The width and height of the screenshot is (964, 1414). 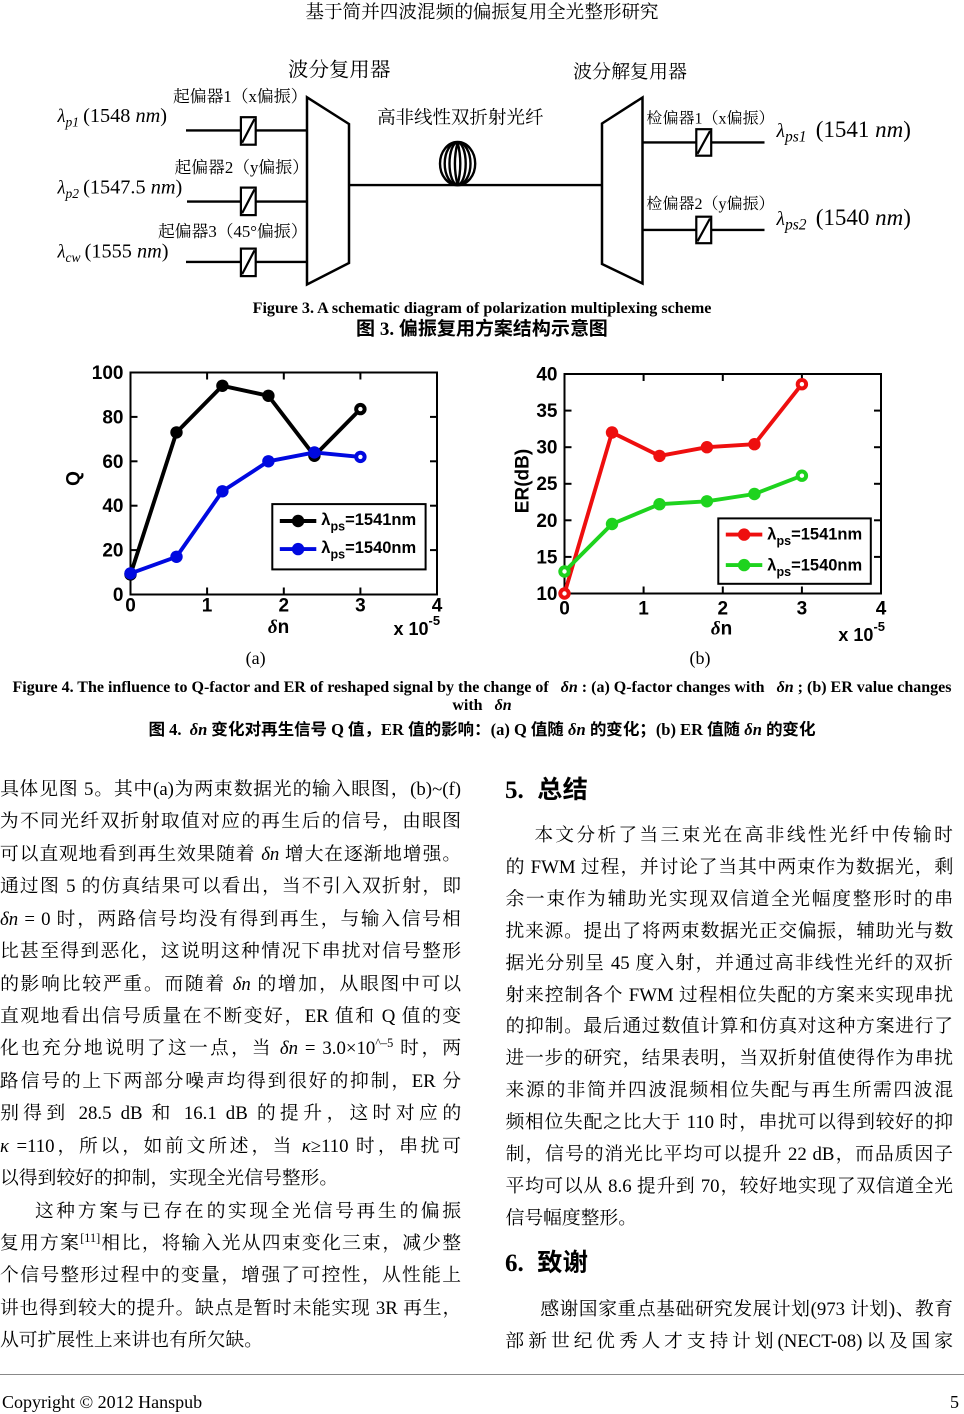 I want to click on svg-text: 检偏器1（x偏振）, so click(x=711, y=118).